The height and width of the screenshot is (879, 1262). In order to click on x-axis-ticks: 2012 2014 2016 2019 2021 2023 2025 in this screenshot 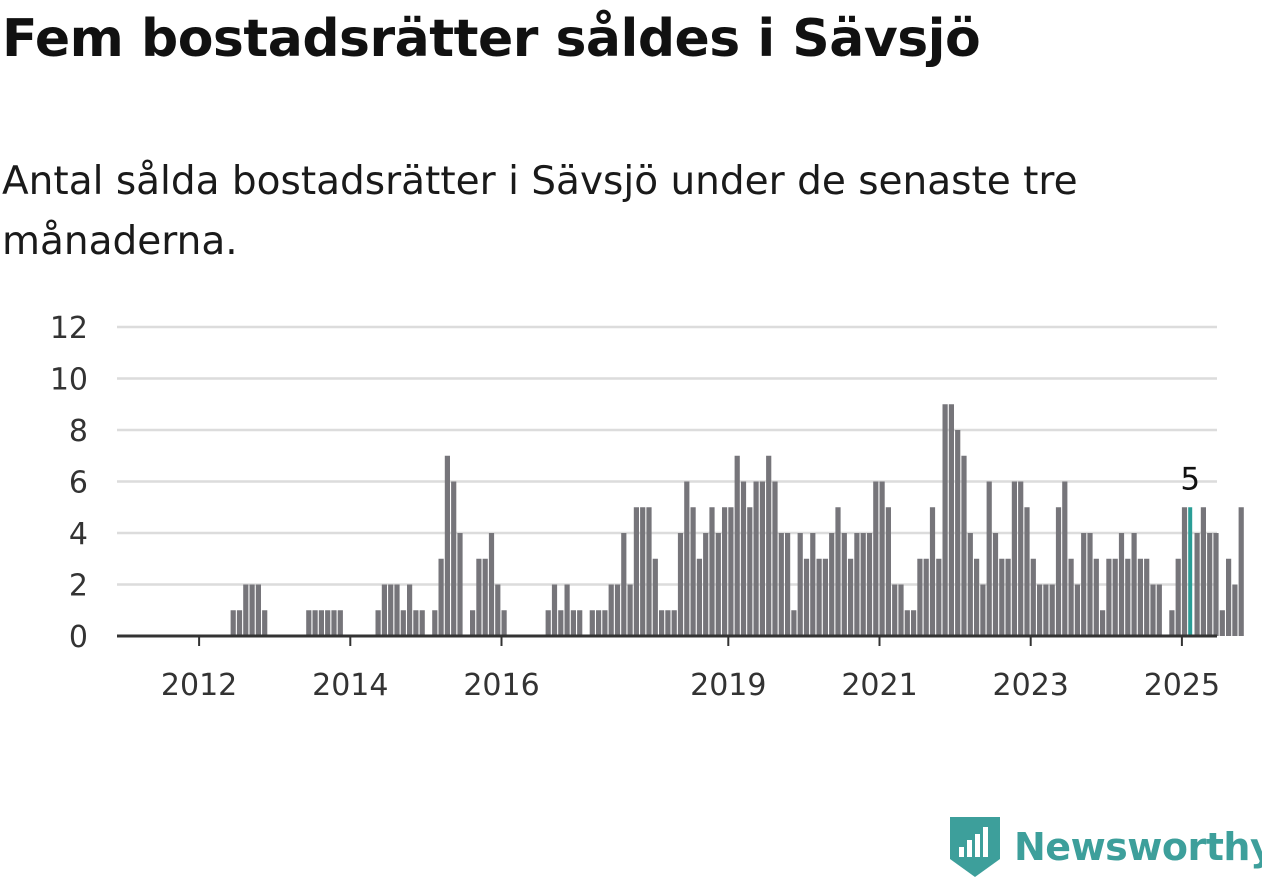, I will do `click(690, 685)`.